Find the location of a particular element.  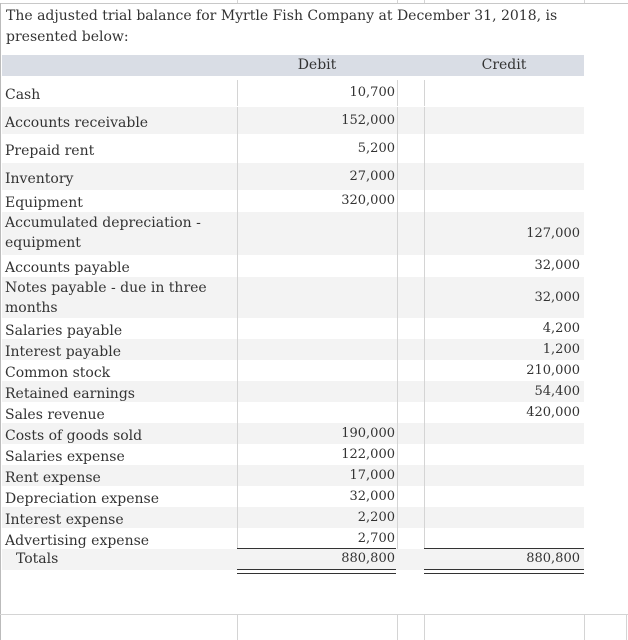

table-row: Sales revenue 420,000 is located at coordinates (293, 412).